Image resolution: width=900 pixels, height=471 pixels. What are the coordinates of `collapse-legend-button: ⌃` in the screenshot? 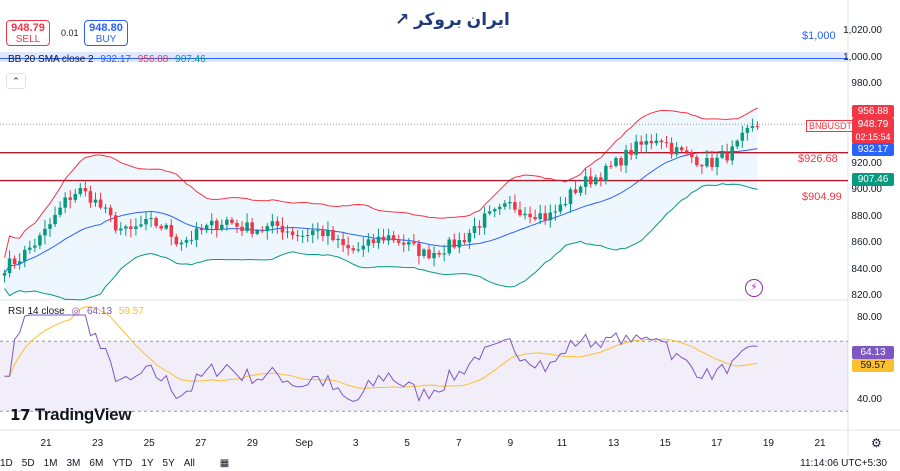 It's located at (16, 81).